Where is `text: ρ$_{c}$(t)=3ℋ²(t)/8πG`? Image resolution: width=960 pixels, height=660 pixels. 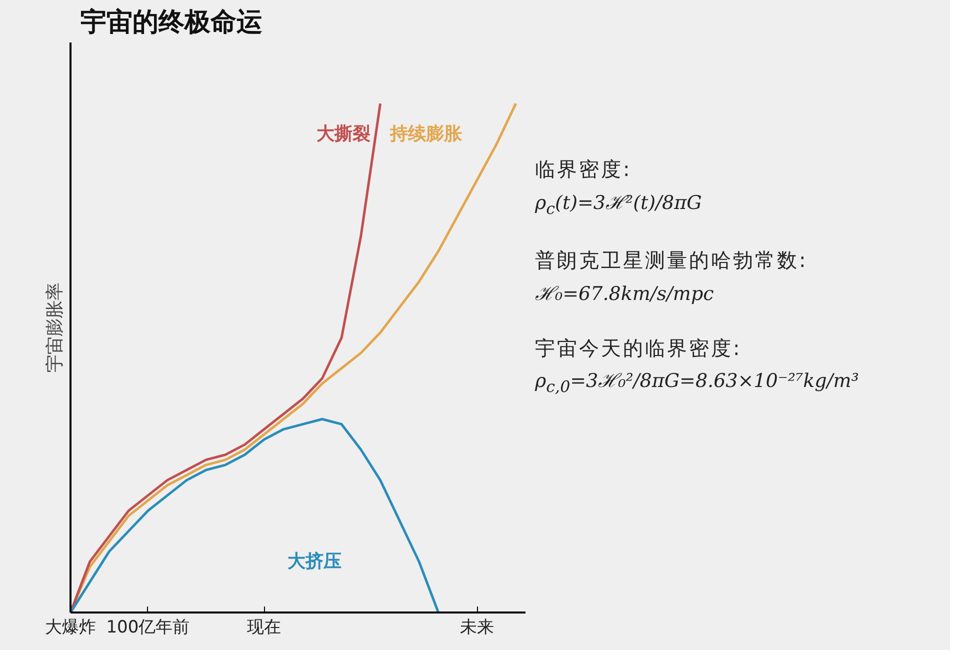
text: ρ$_{c}$(t)=3ℋ²(t)/8πG is located at coordinates (619, 205).